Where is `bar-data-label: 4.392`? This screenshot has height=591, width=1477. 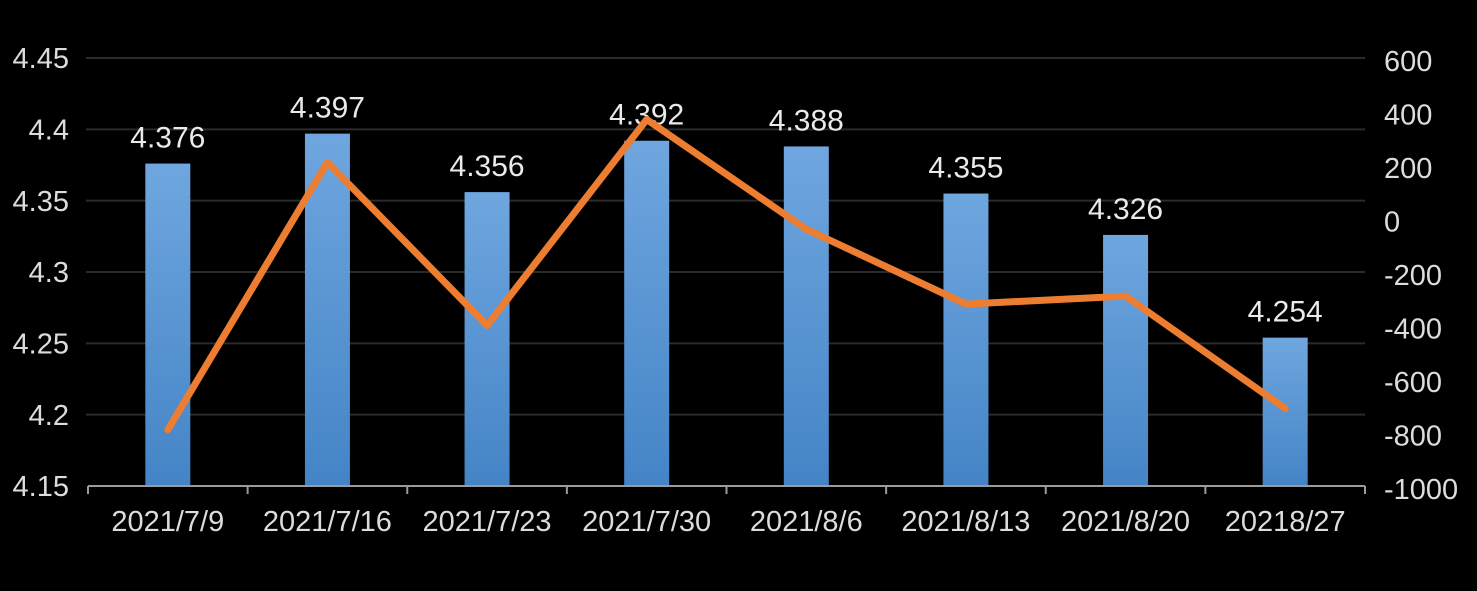
bar-data-label: 4.392 is located at coordinates (646, 115).